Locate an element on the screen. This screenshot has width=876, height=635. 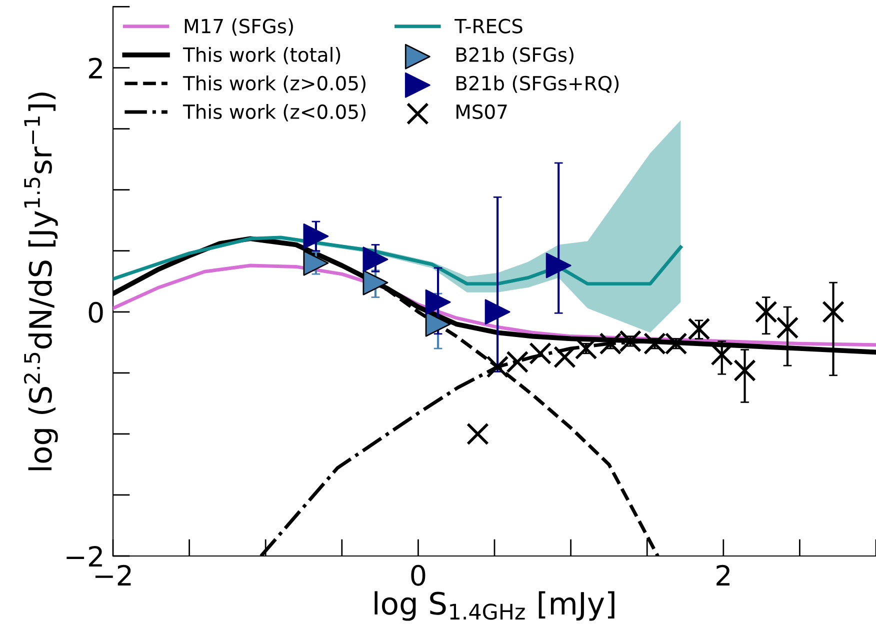
legend-label: This work (z<0.05) is located at coordinates (274, 113).